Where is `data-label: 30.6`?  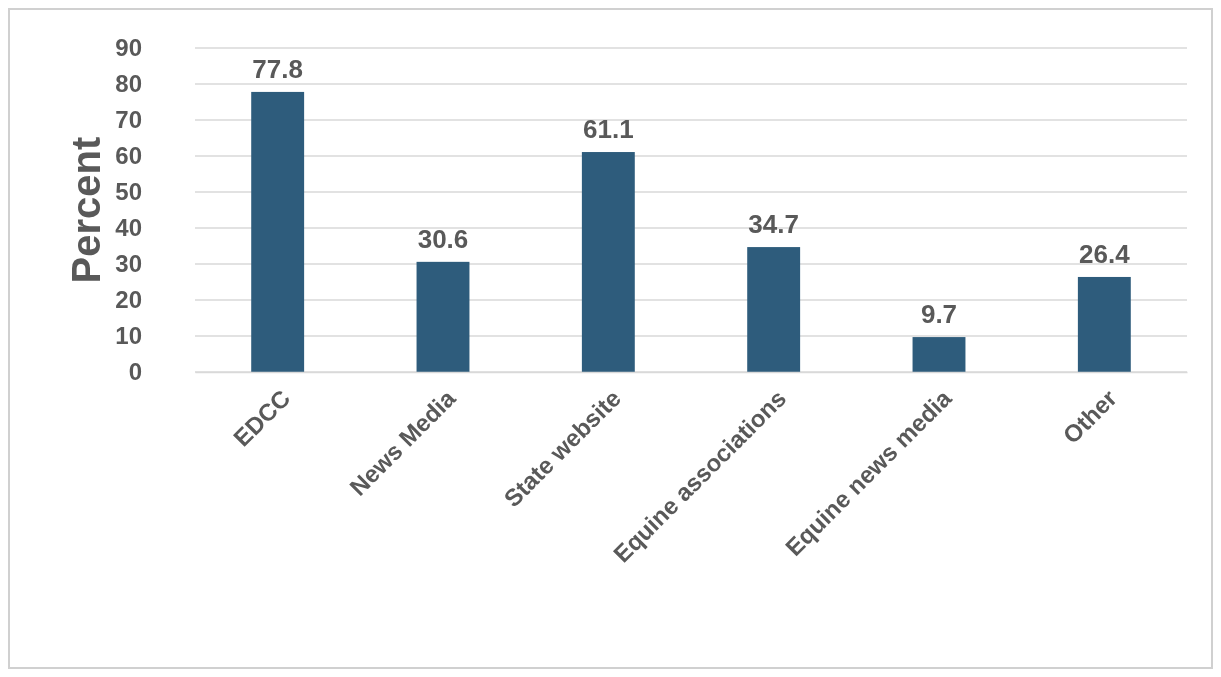
data-label: 30.6 is located at coordinates (443, 238).